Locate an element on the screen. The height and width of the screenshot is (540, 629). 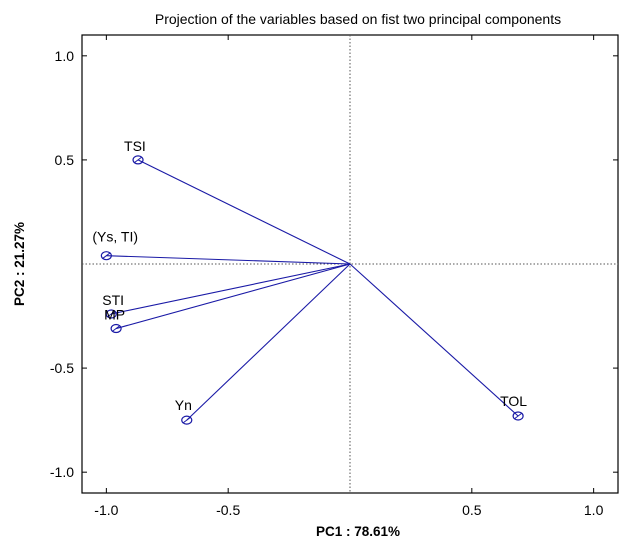
y-tick-label: -1.0 is located at coordinates (62, 472).